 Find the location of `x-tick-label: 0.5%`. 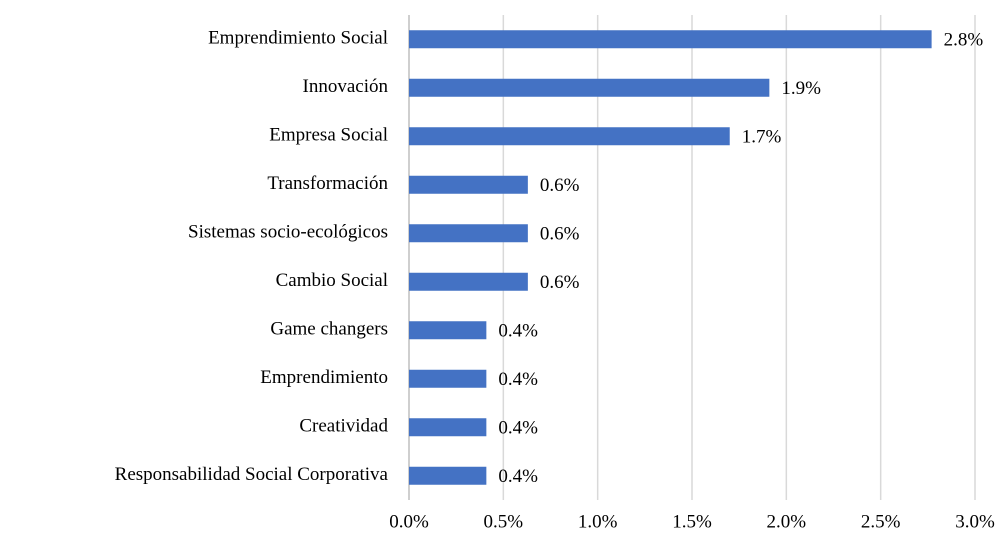

x-tick-label: 0.5% is located at coordinates (504, 521).